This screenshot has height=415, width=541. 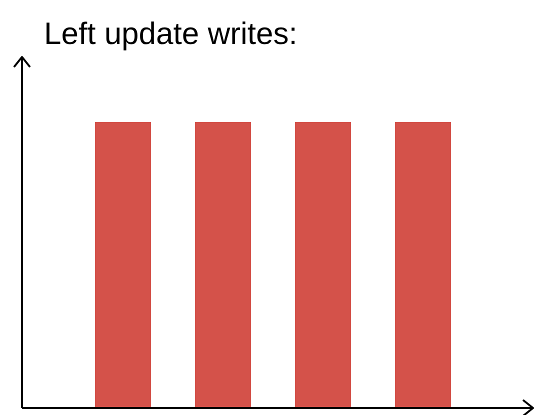 What do you see at coordinates (171, 33) in the screenshot?
I see `chart-title: Left update writes:` at bounding box center [171, 33].